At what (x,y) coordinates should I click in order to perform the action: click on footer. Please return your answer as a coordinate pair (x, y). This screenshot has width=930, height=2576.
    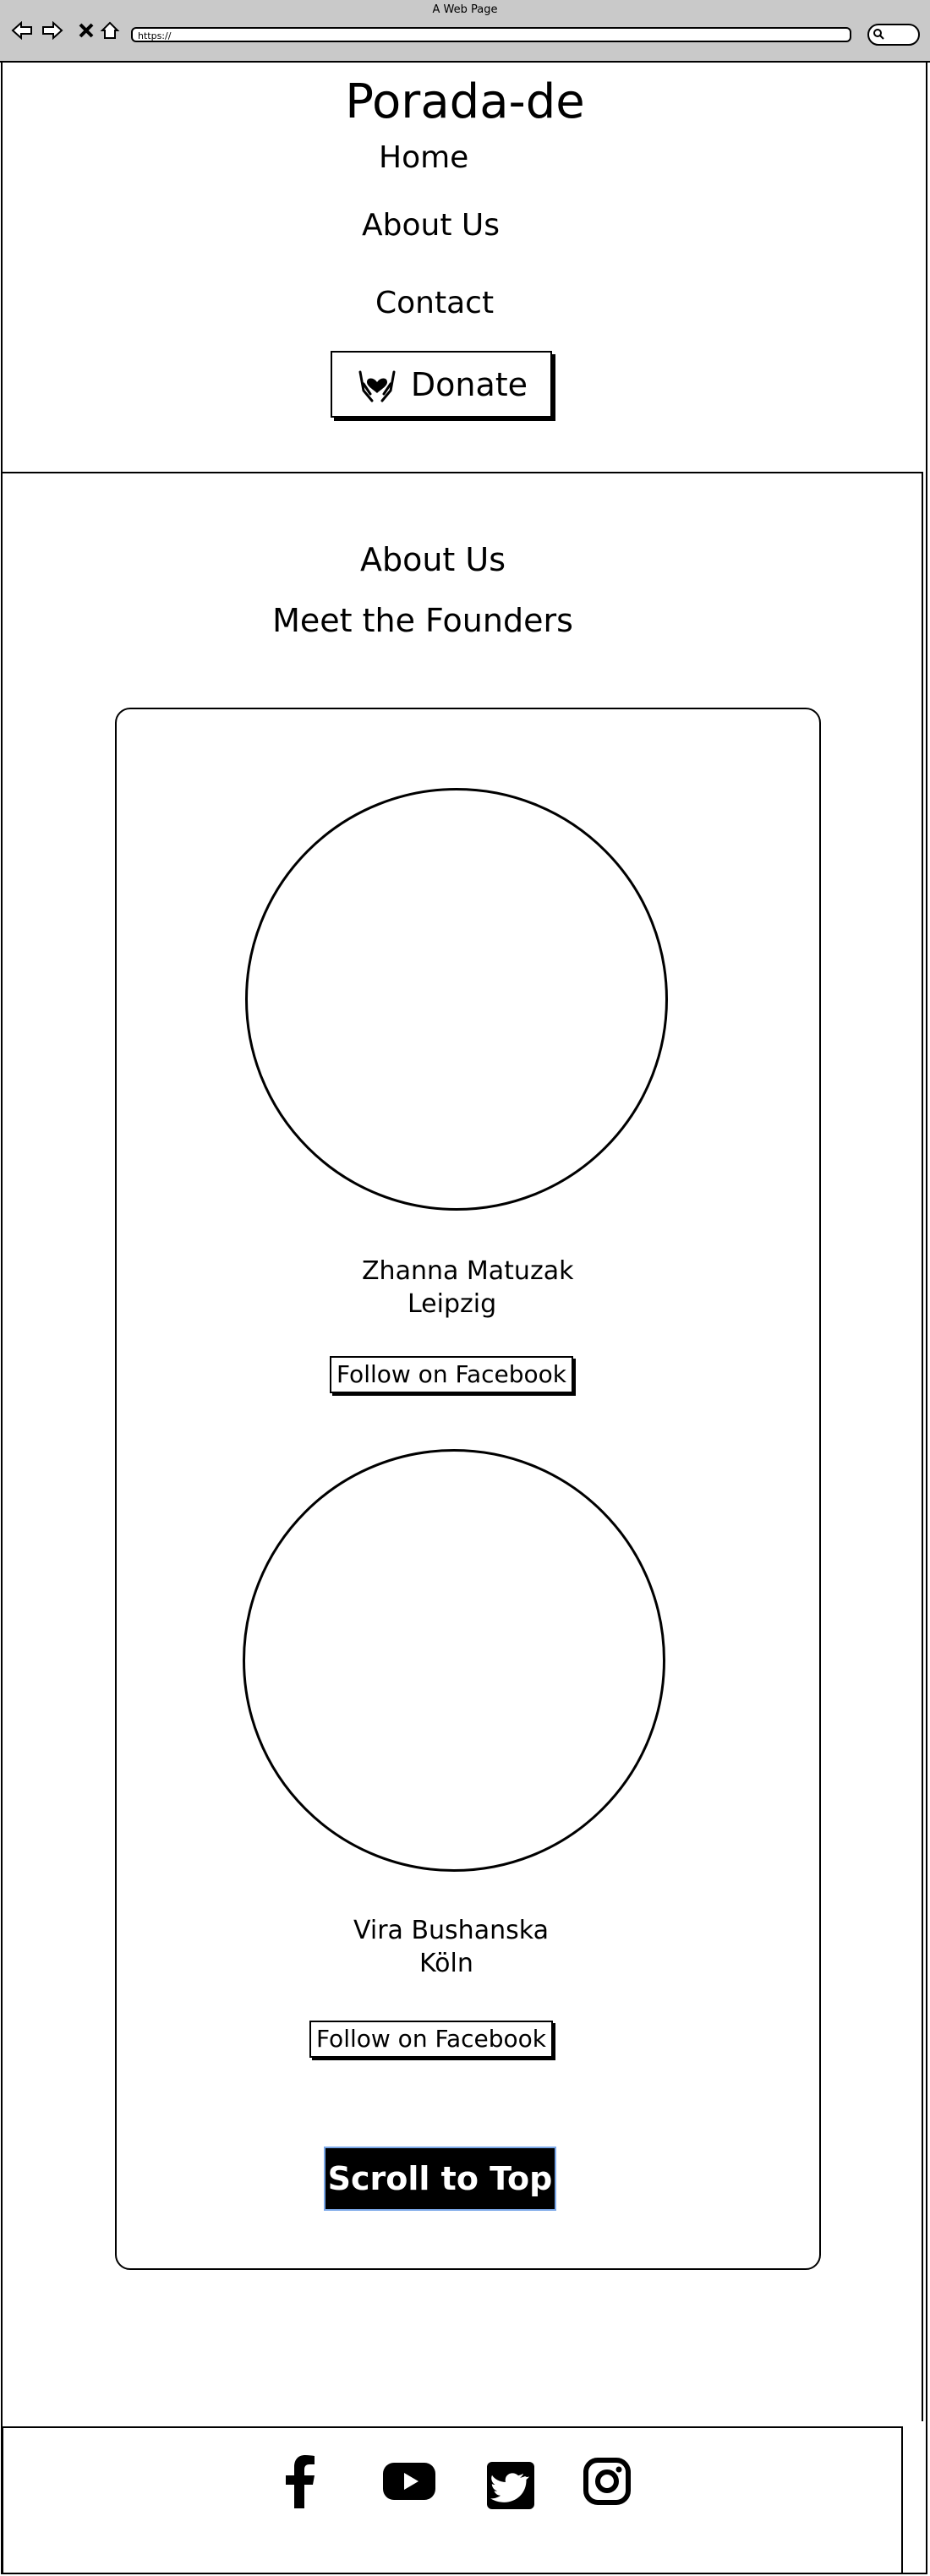
    Looking at the image, I should click on (453, 2500).